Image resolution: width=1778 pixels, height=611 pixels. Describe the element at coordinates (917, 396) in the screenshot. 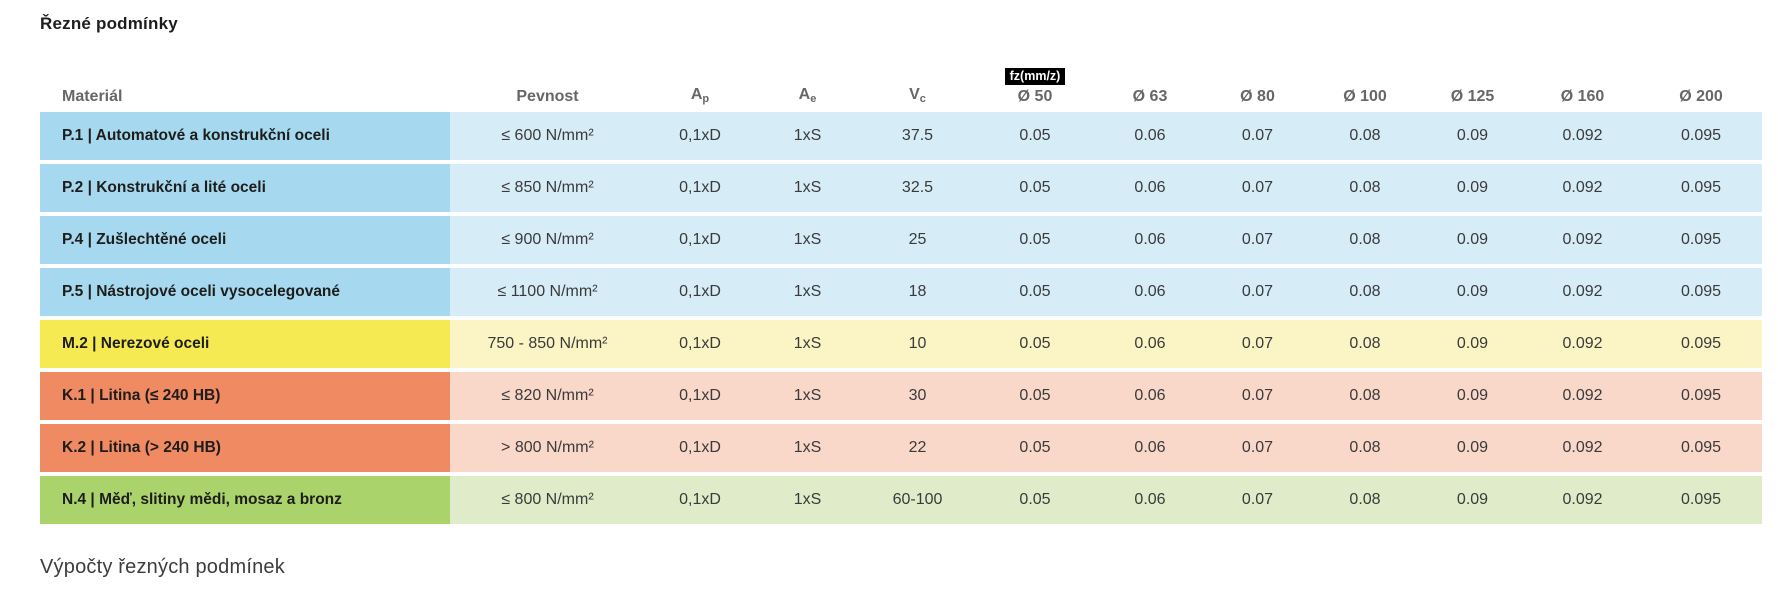

I see `value-cell: 30` at that location.